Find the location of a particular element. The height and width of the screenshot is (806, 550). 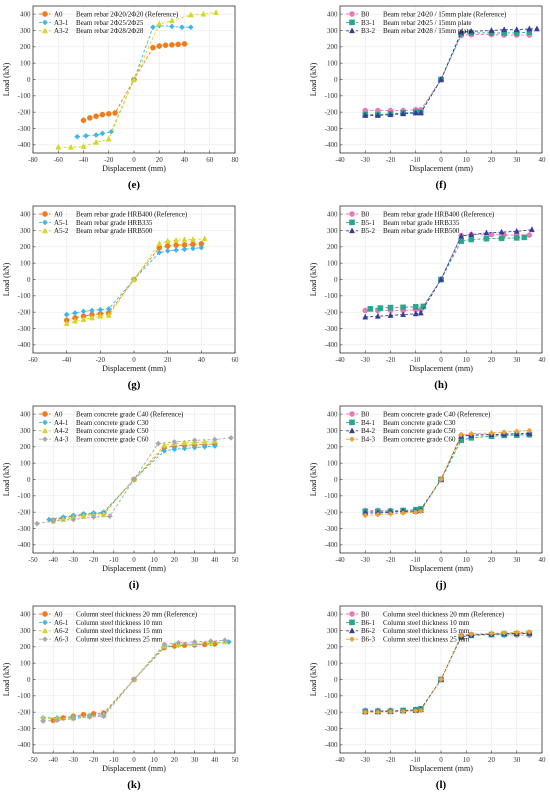

legend-series-desc: Beam rebar 2Φ25/2Φ25 is located at coordinates (110, 23).